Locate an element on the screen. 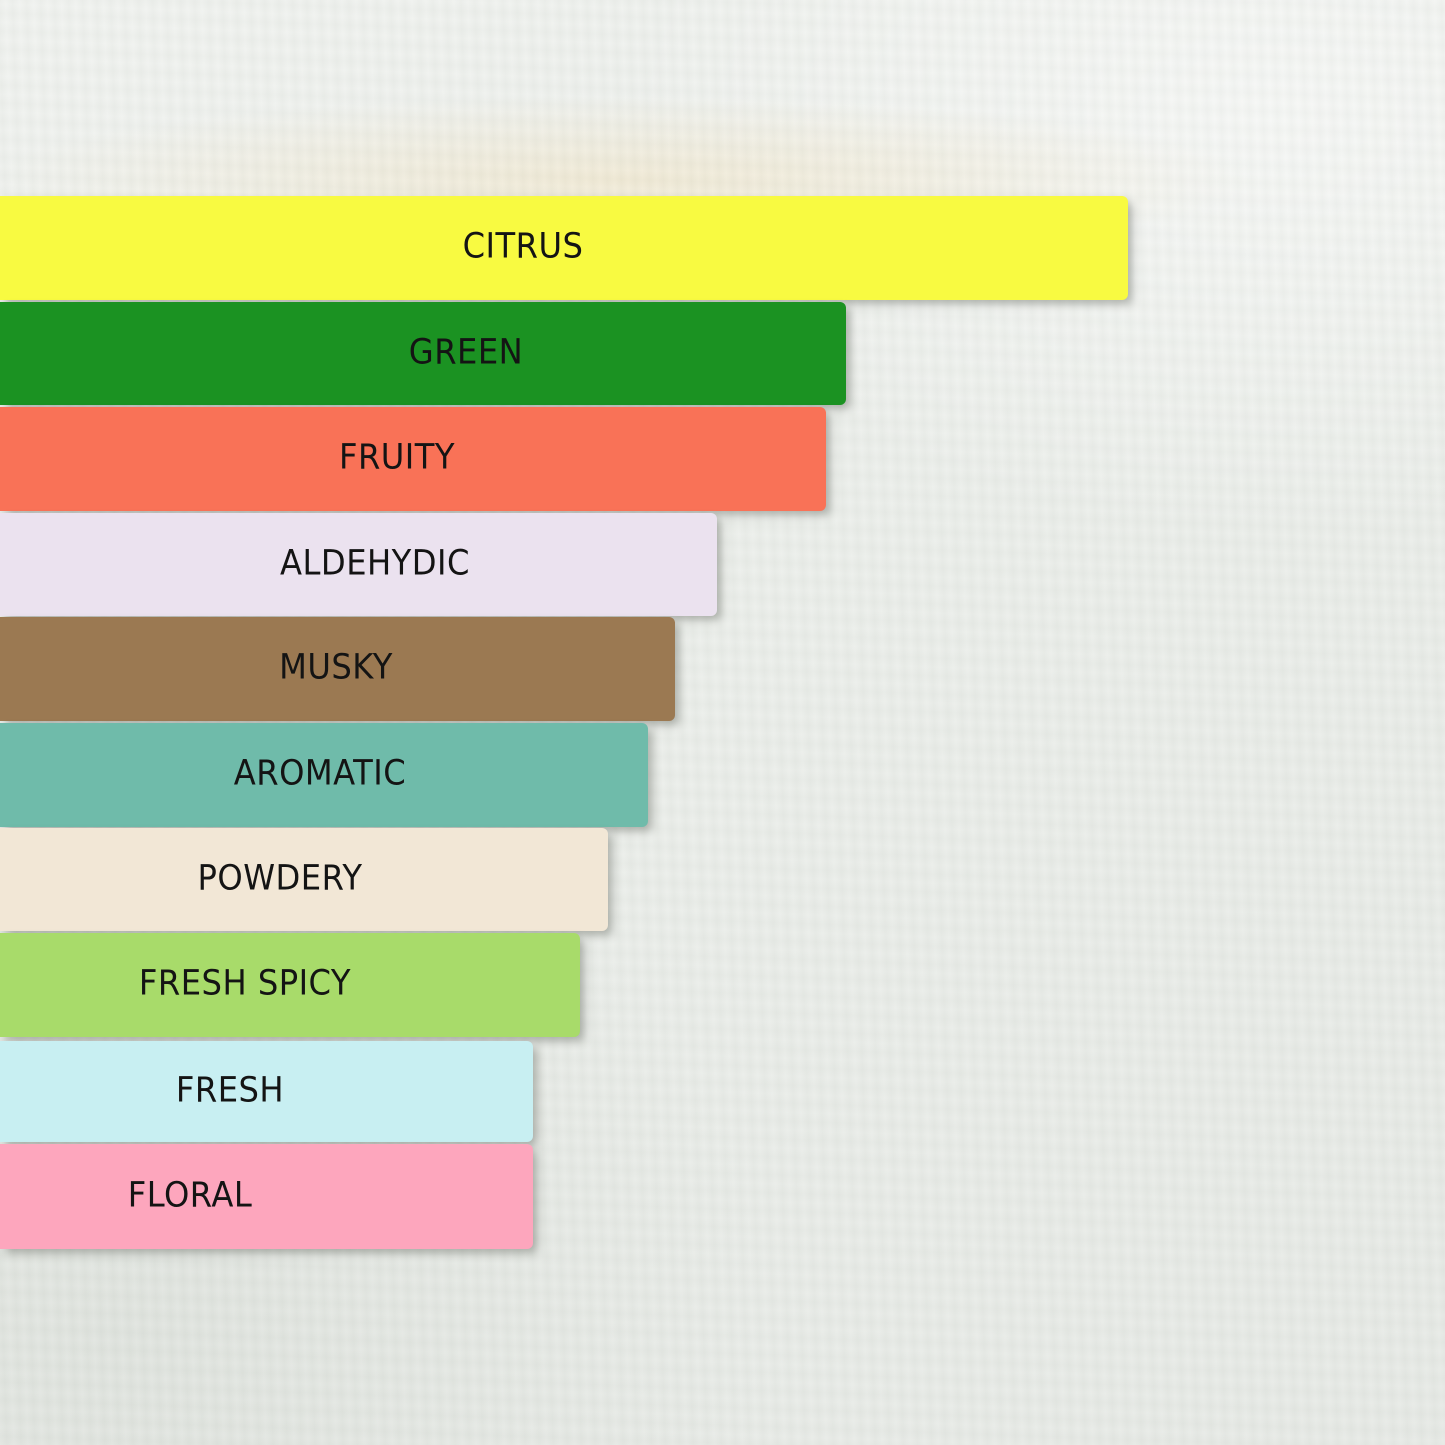 Image resolution: width=1445 pixels, height=1445 pixels. bar-aldehydic: ALDEHYDIC is located at coordinates (358, 564).